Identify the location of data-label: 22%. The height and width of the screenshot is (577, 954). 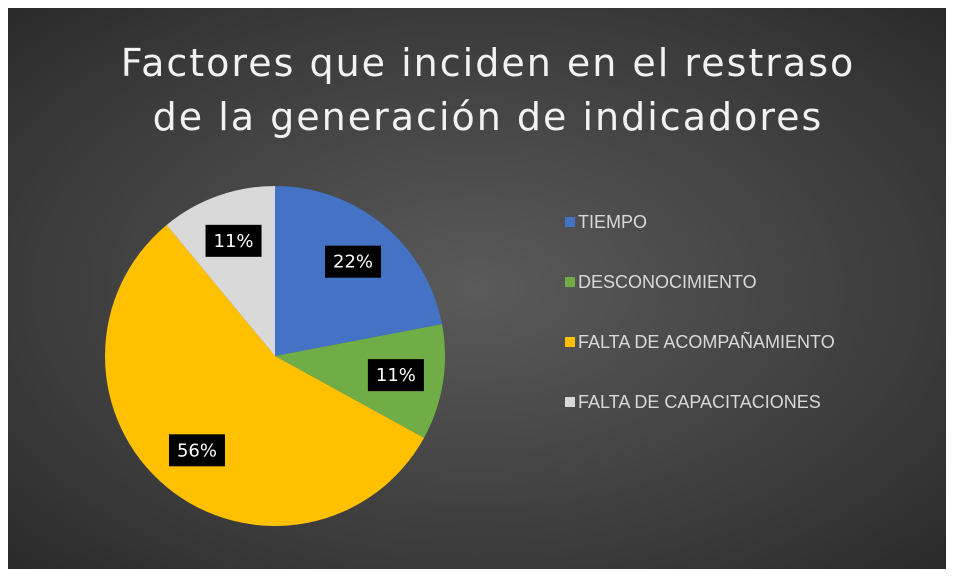
(353, 262).